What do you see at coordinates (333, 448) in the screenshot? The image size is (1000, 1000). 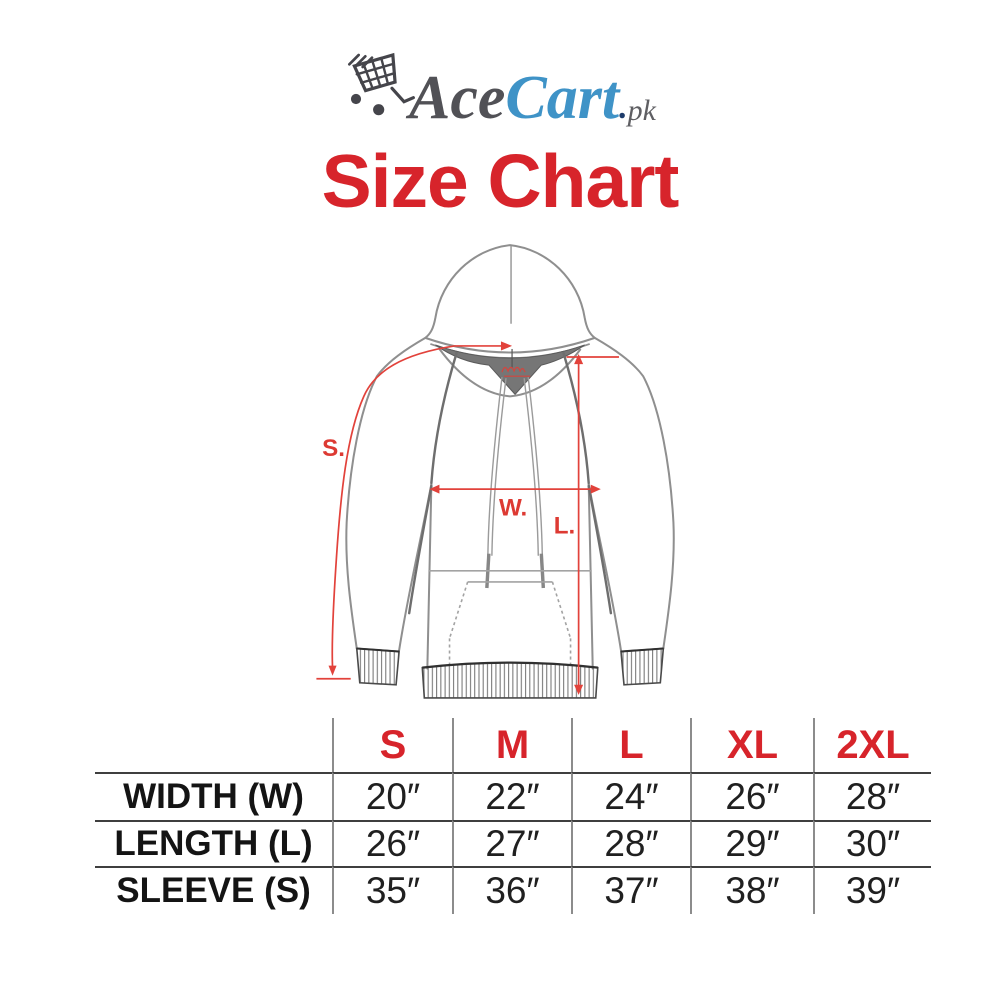 I see `sleeve-label: S.` at bounding box center [333, 448].